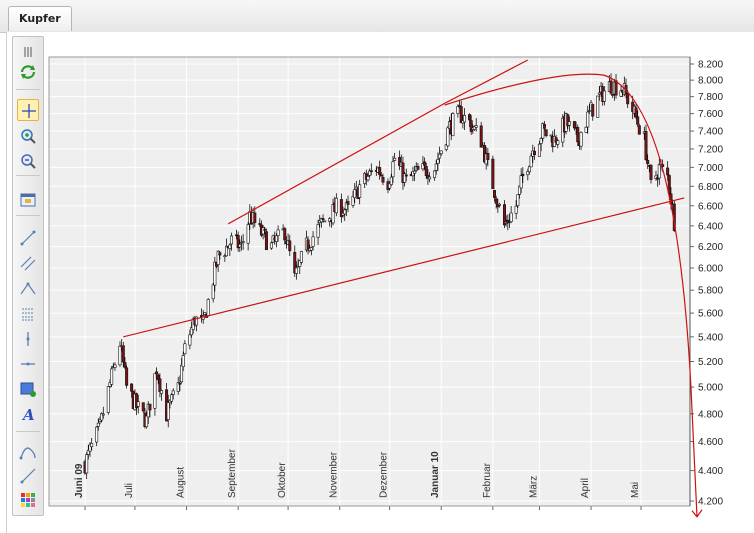 This screenshot has width=754, height=533. Describe the element at coordinates (28, 452) in the screenshot. I see `curve-tool-button` at that location.